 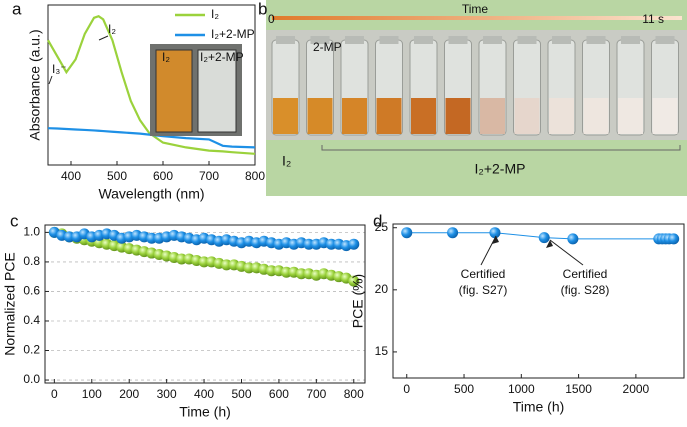 What do you see at coordinates (500, 169) in the screenshot?
I see `right-label: I₂+2-MP` at bounding box center [500, 169].